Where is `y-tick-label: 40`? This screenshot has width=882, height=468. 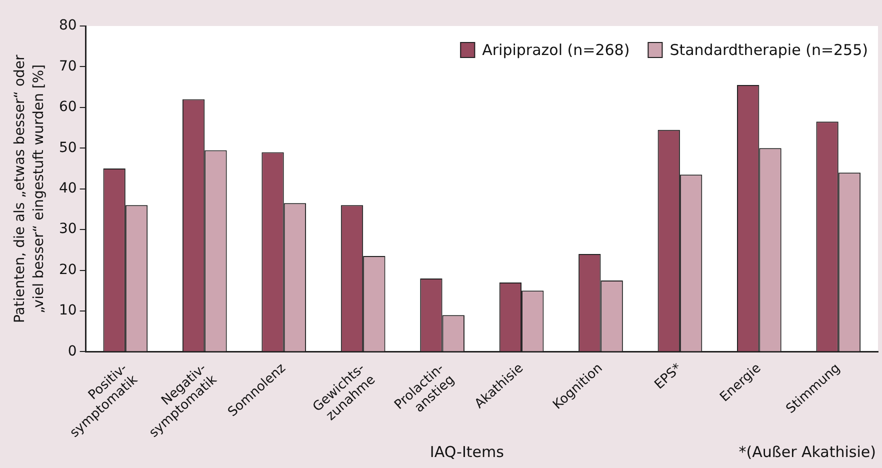 y-tick-label: 40 is located at coordinates (67, 188).